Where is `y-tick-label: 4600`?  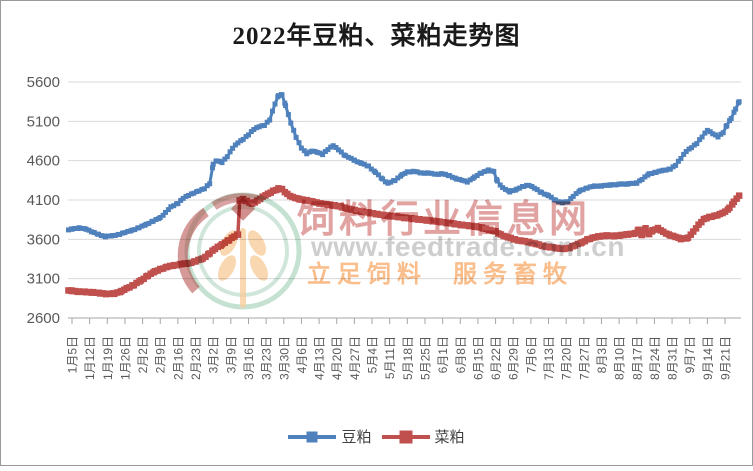
y-tick-label: 4600 is located at coordinates (43, 161).